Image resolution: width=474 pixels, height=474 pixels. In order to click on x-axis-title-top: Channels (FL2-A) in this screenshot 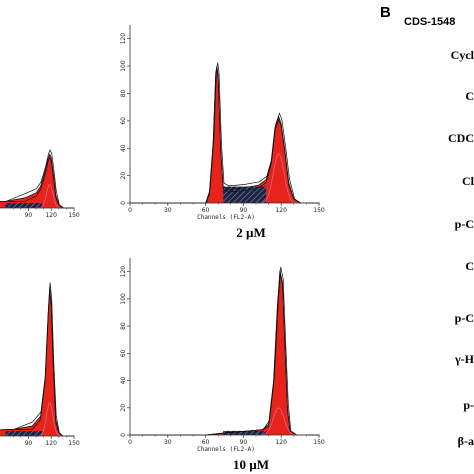, I will do `click(226, 217)`.